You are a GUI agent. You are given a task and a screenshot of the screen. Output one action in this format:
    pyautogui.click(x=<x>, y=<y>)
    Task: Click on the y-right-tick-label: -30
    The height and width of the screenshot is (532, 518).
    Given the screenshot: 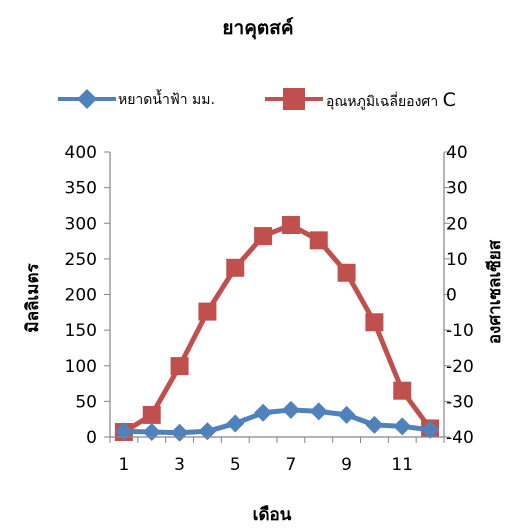 What is the action you would take?
    pyautogui.click(x=460, y=402)
    